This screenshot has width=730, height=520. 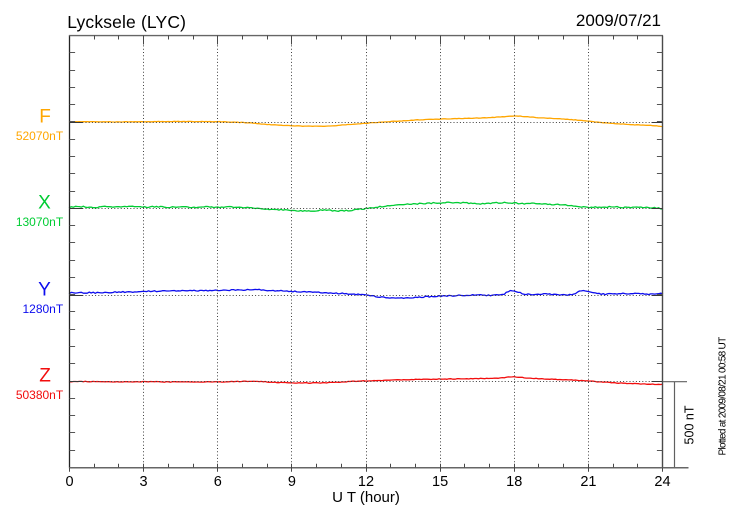 I want to click on svg-text: 18, so click(x=514, y=482).